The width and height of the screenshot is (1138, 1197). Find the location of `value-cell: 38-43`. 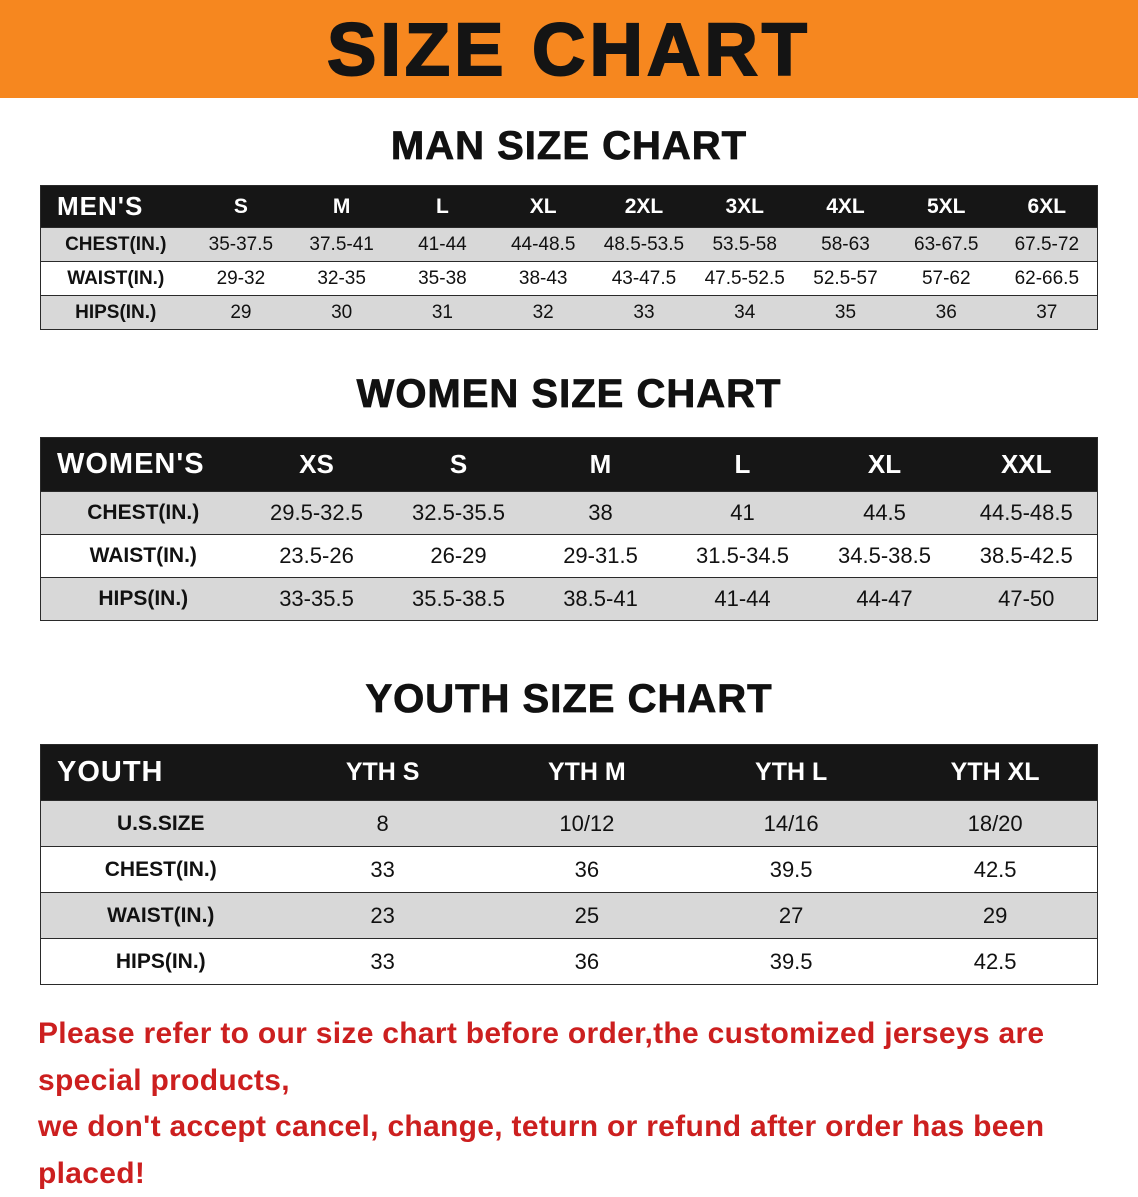

value-cell: 38-43 is located at coordinates (543, 278).